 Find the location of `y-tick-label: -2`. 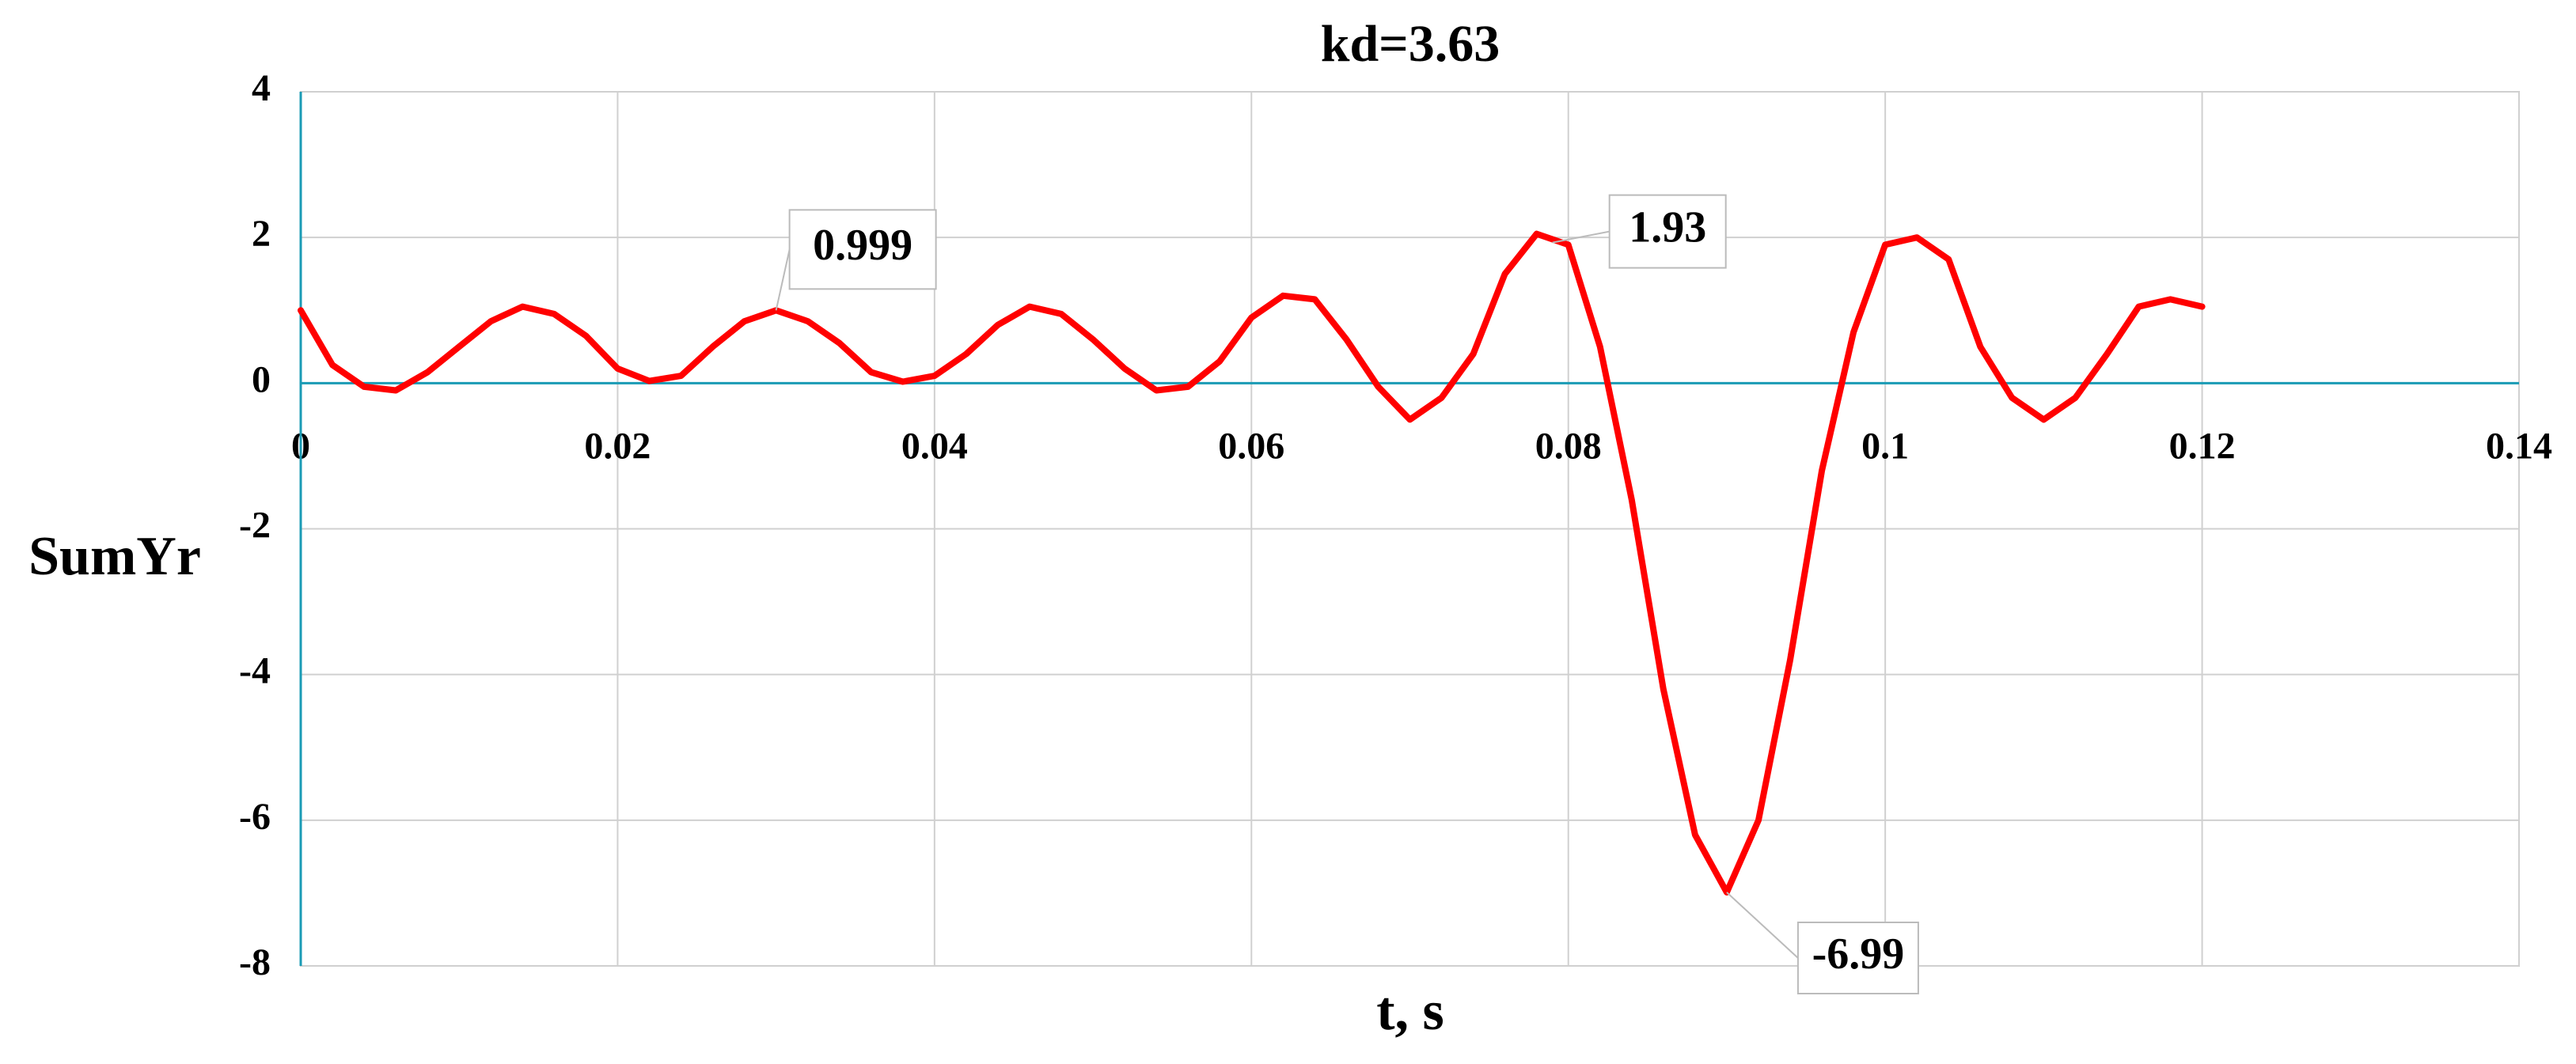

y-tick-label: -2 is located at coordinates (255, 526).